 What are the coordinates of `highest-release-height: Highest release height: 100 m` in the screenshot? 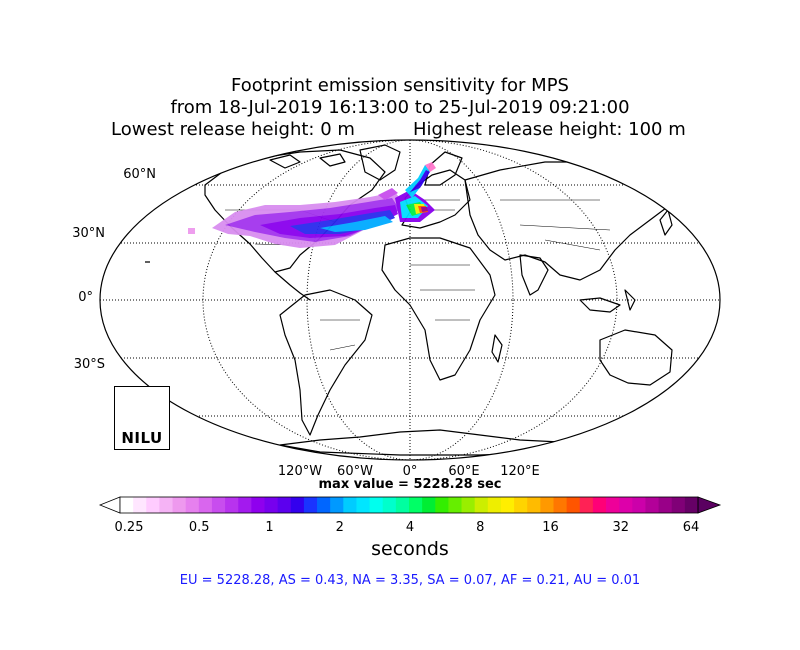 It's located at (549, 129).